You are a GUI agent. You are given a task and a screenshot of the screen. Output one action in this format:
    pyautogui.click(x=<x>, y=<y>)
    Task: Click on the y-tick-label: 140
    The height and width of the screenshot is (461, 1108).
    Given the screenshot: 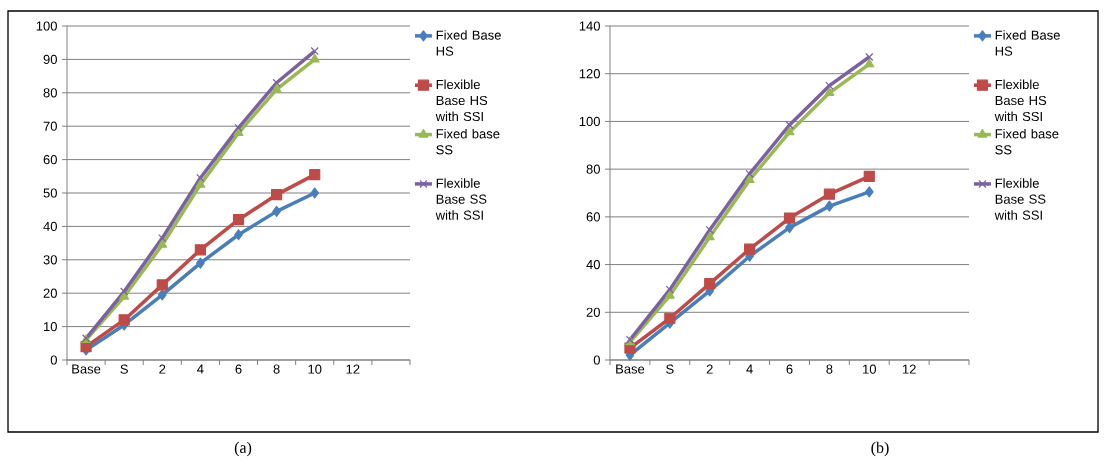 What is the action you would take?
    pyautogui.click(x=589, y=26)
    